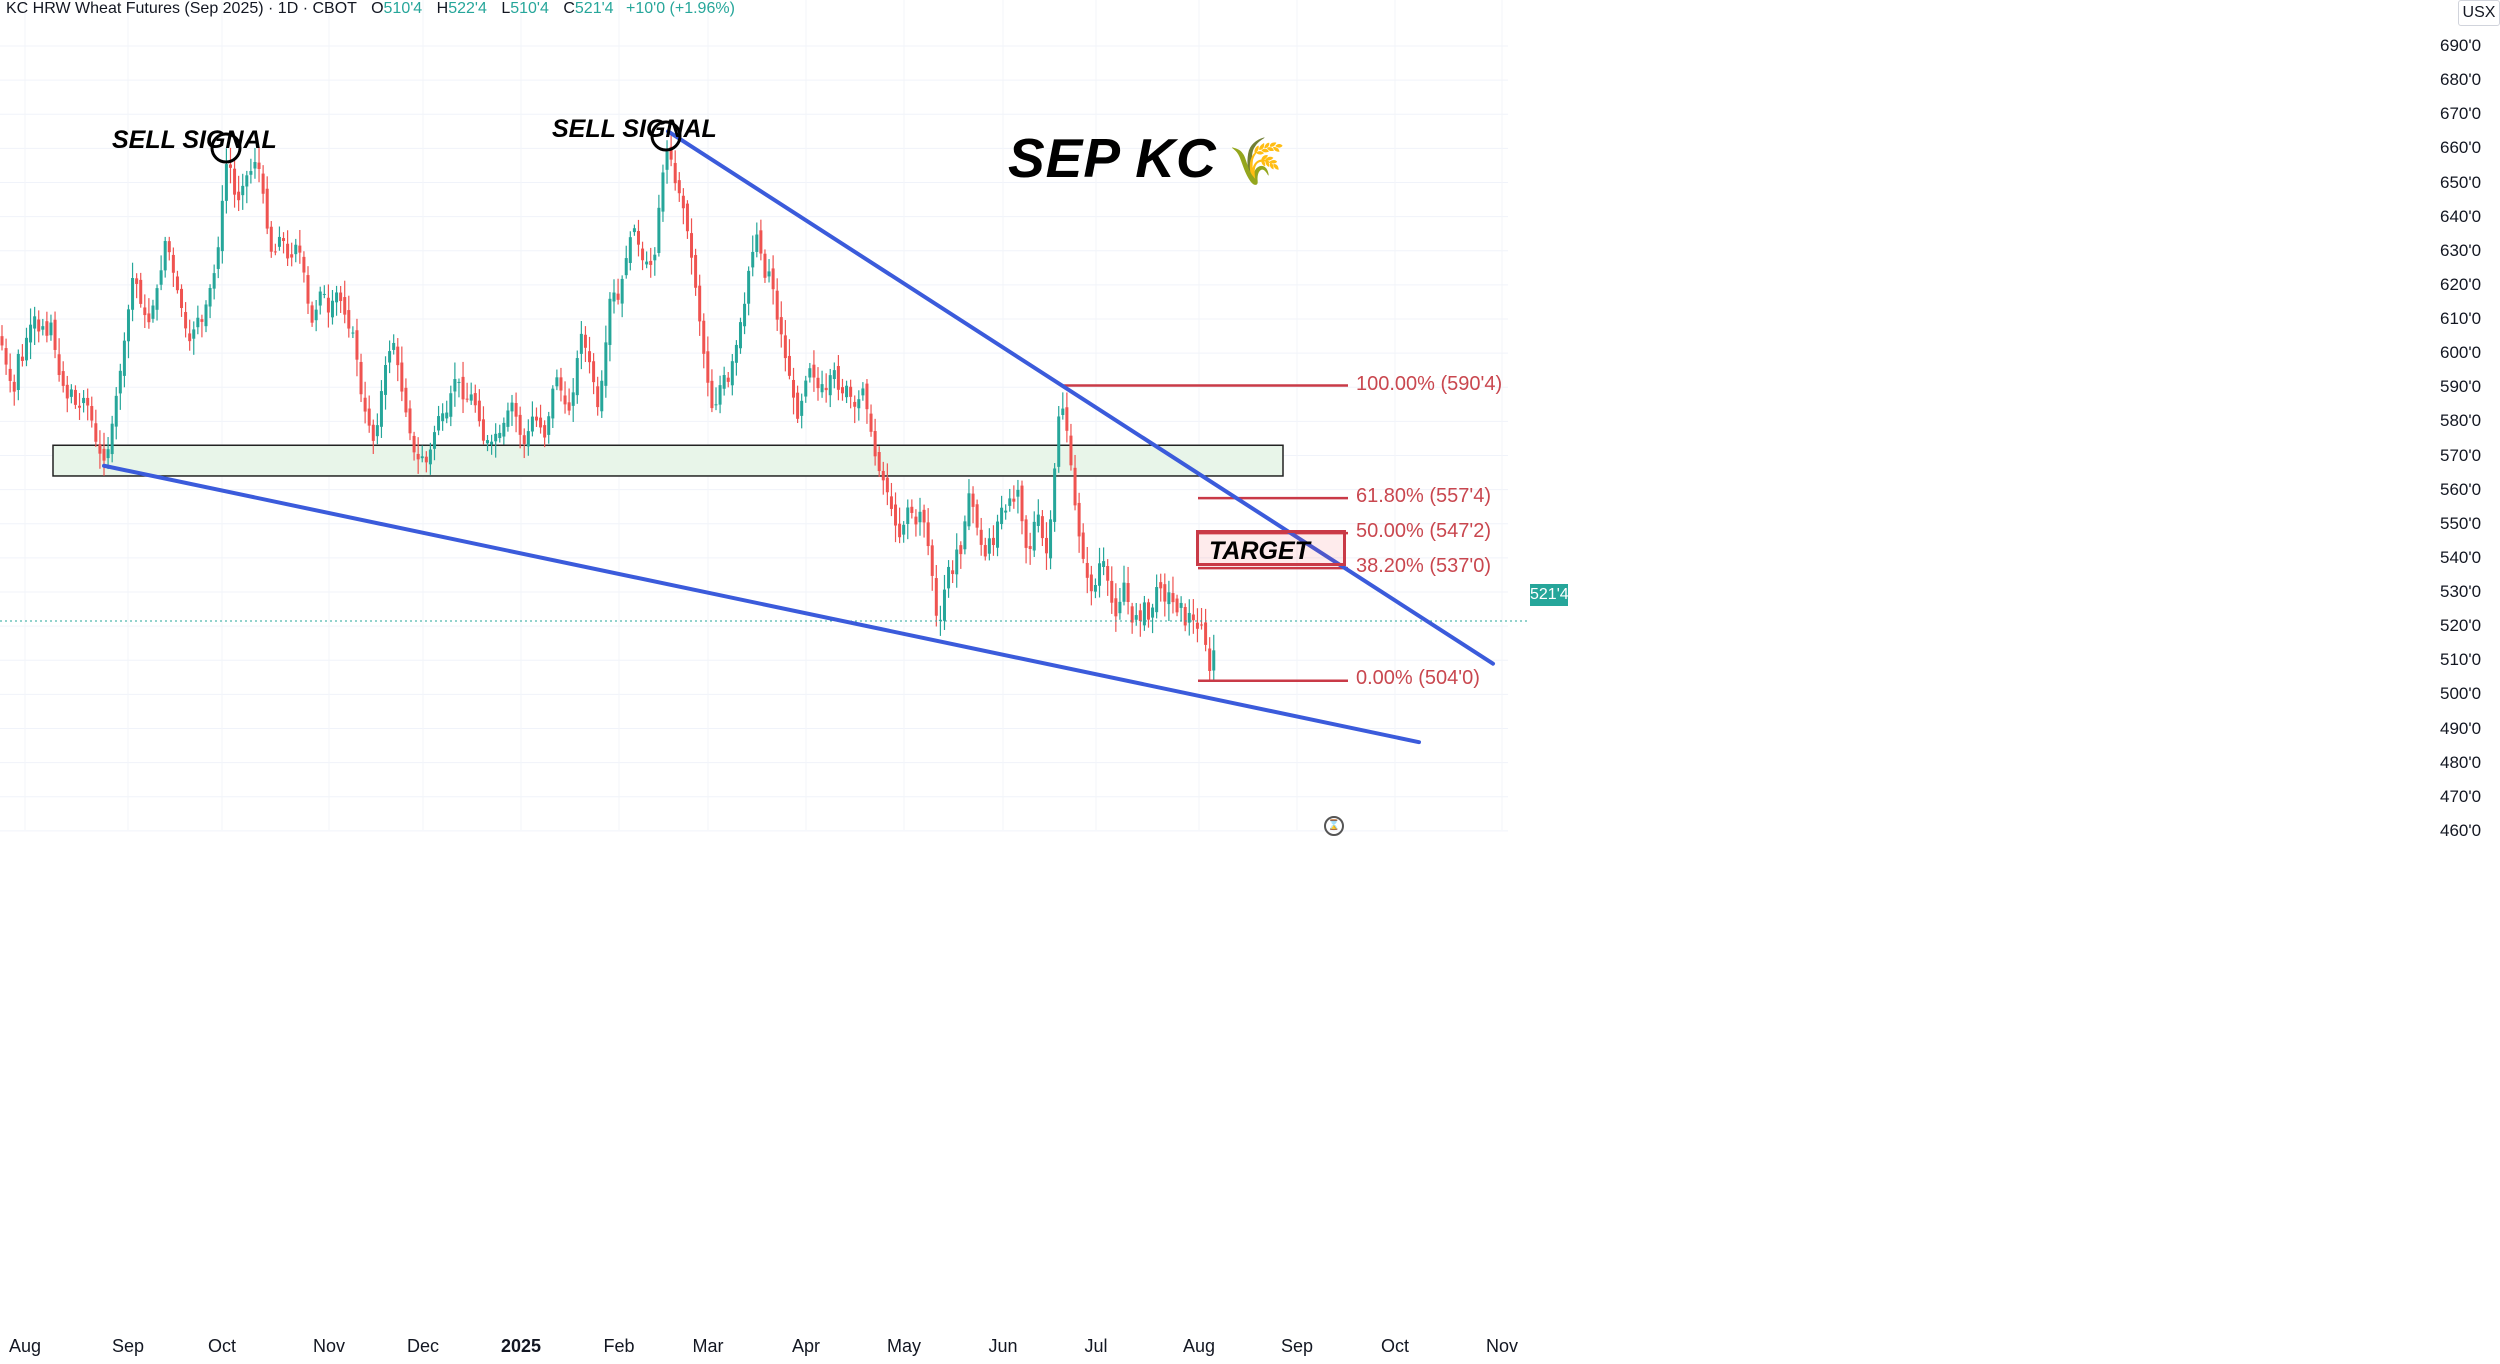  What do you see at coordinates (442, 8) in the screenshot?
I see `high-label: H` at bounding box center [442, 8].